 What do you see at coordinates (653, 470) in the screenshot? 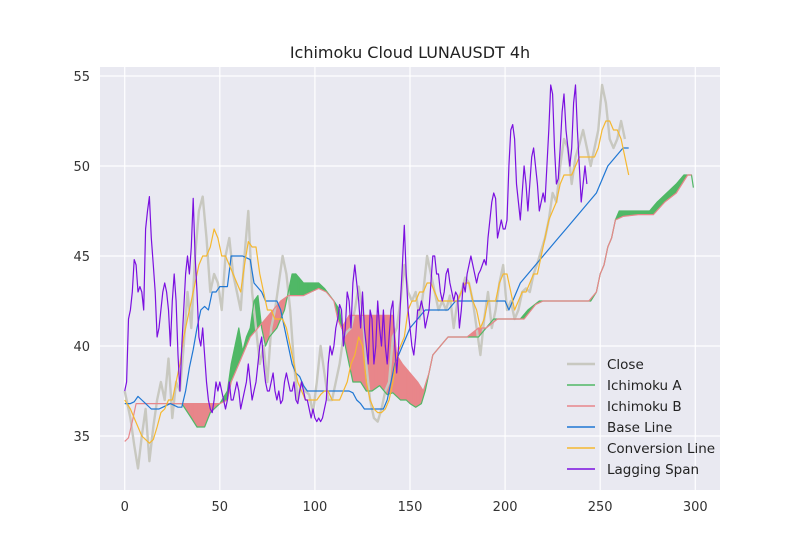
I see `legend-label: Lagging Span` at bounding box center [653, 470].